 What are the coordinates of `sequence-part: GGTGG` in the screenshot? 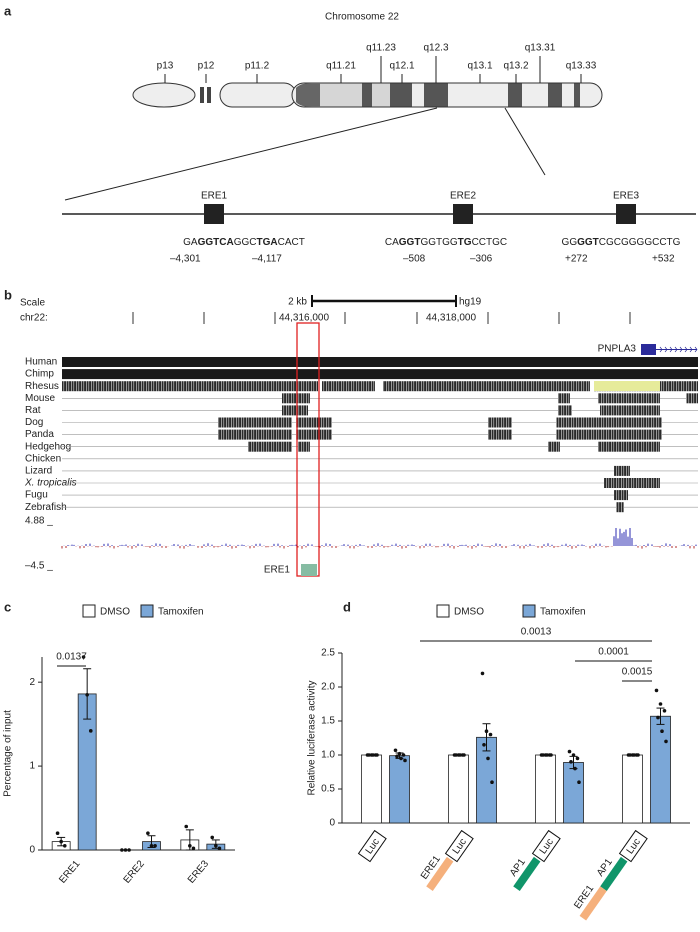 It's located at (438, 242).